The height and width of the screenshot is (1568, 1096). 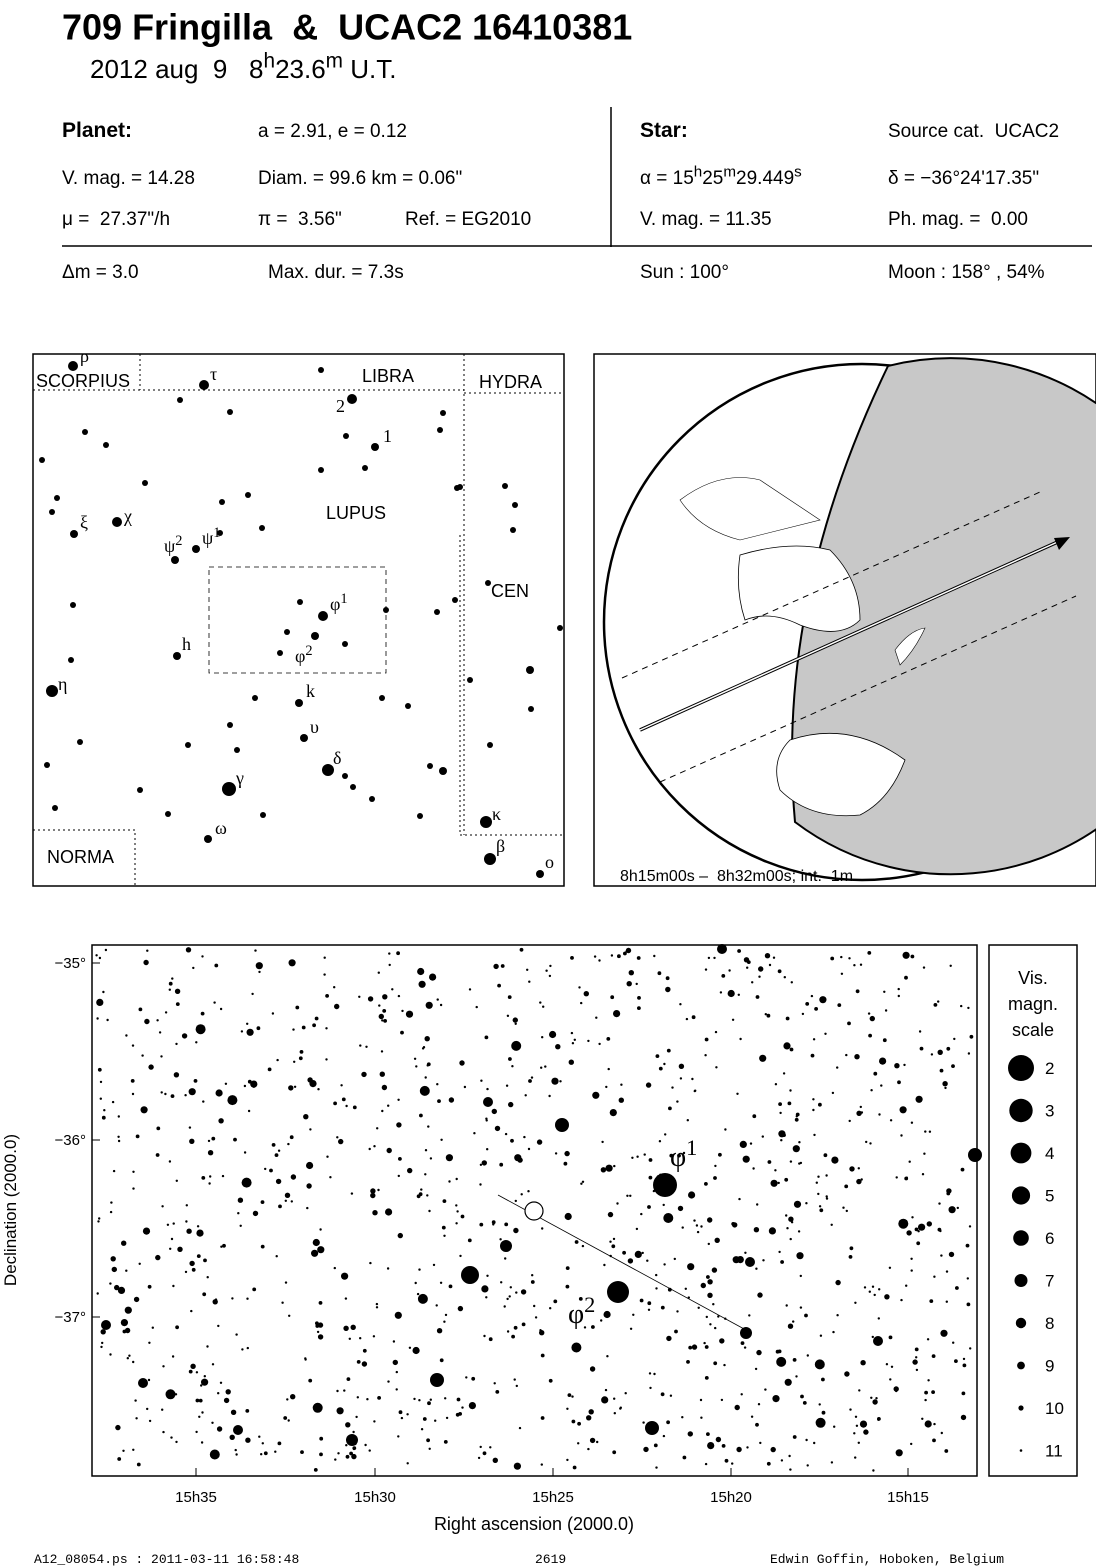 I want to click on bright-star, so click(x=562, y=1125).